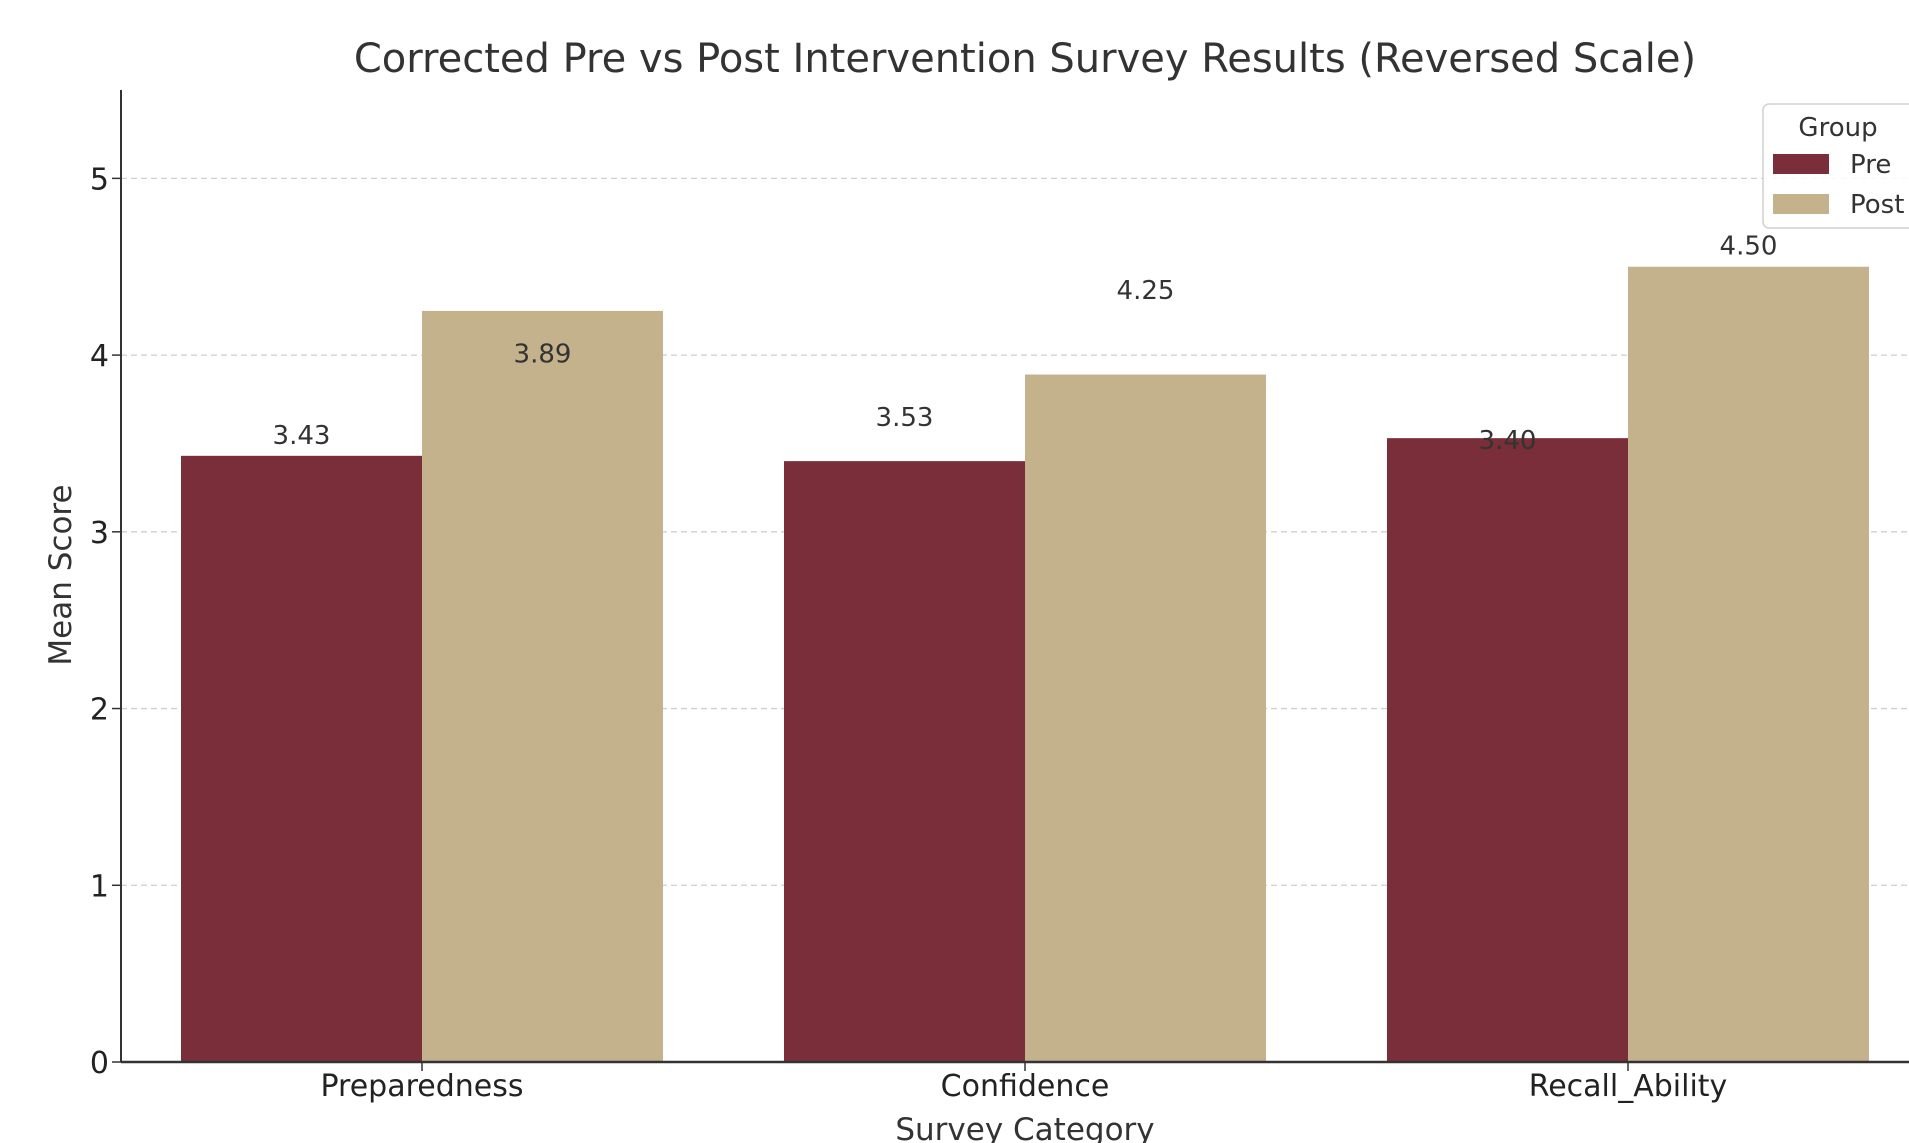 This screenshot has height=1143, width=1909. Describe the element at coordinates (1628, 1086) in the screenshot. I see `x-tick-label: Recall_Ability` at that location.